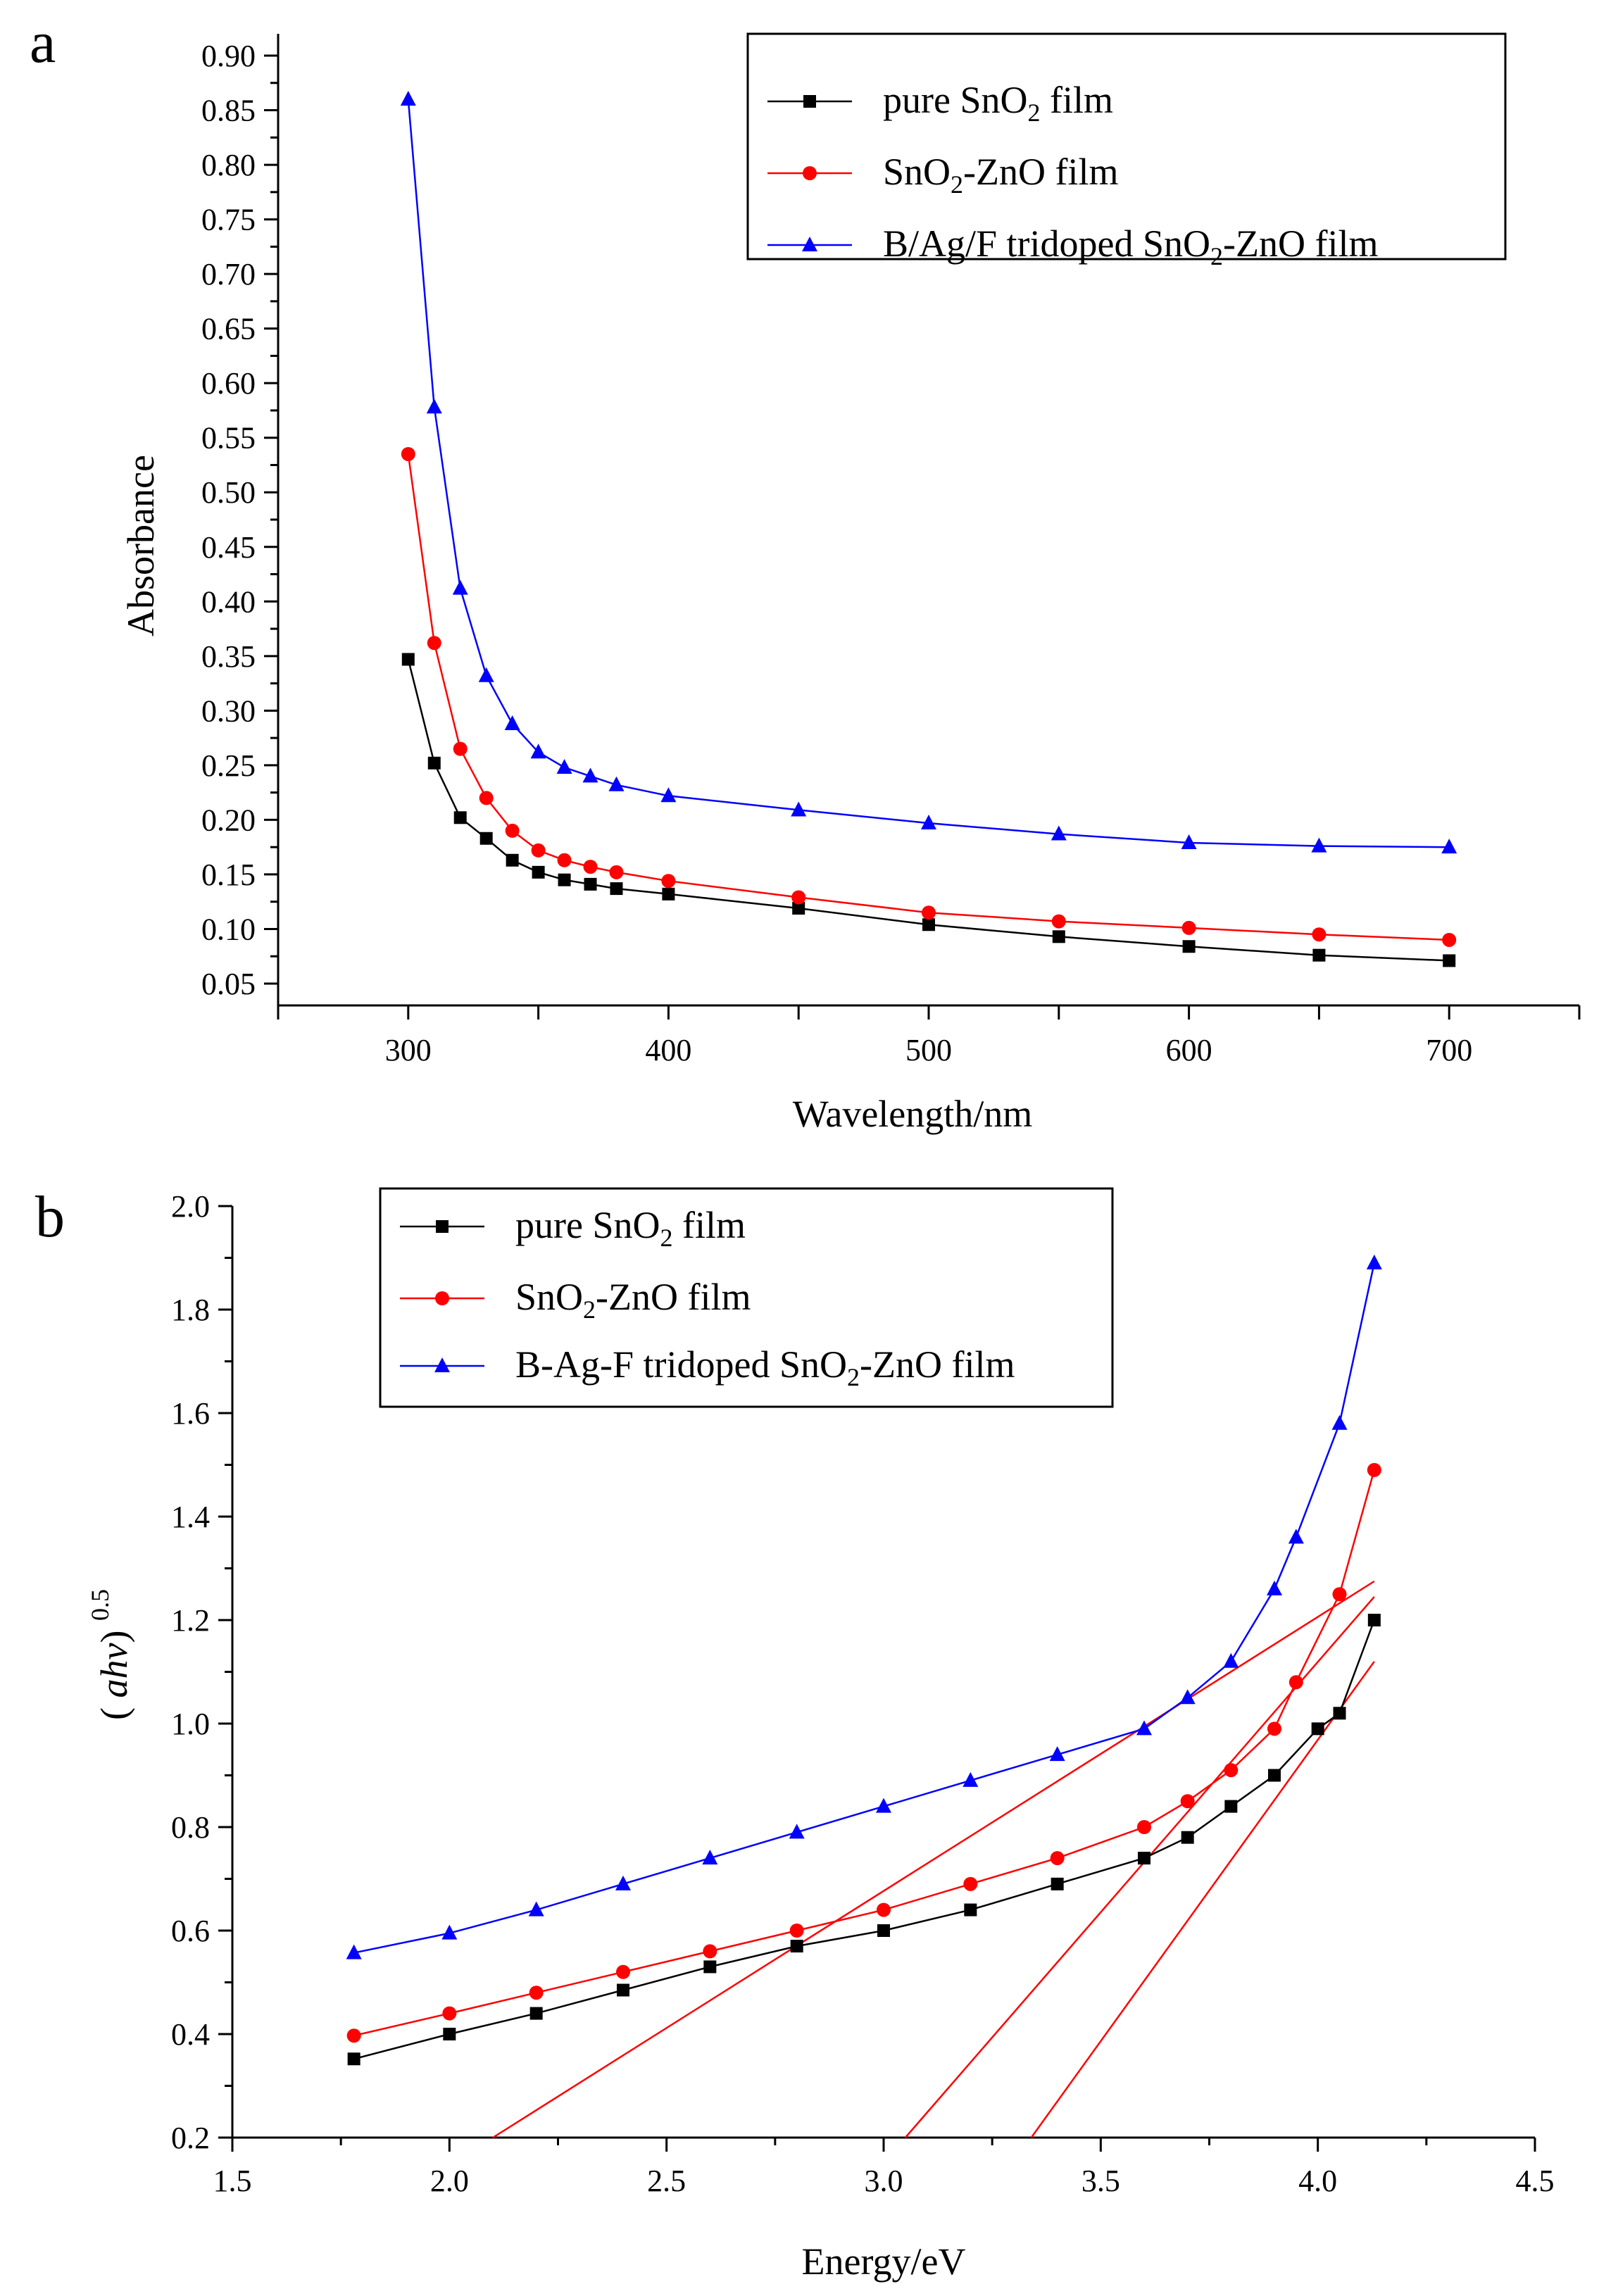  What do you see at coordinates (1189, 1050) in the screenshot?
I see `x-tick-label: 600` at bounding box center [1189, 1050].